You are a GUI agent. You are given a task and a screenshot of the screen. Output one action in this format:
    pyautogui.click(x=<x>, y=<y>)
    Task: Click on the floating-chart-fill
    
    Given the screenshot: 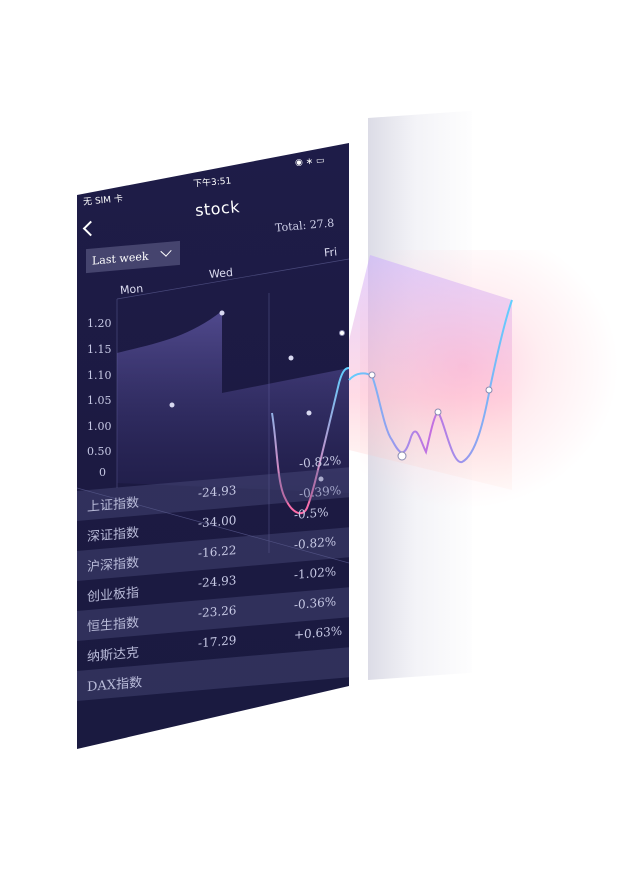 What is the action you would take?
    pyautogui.click(x=430, y=372)
    